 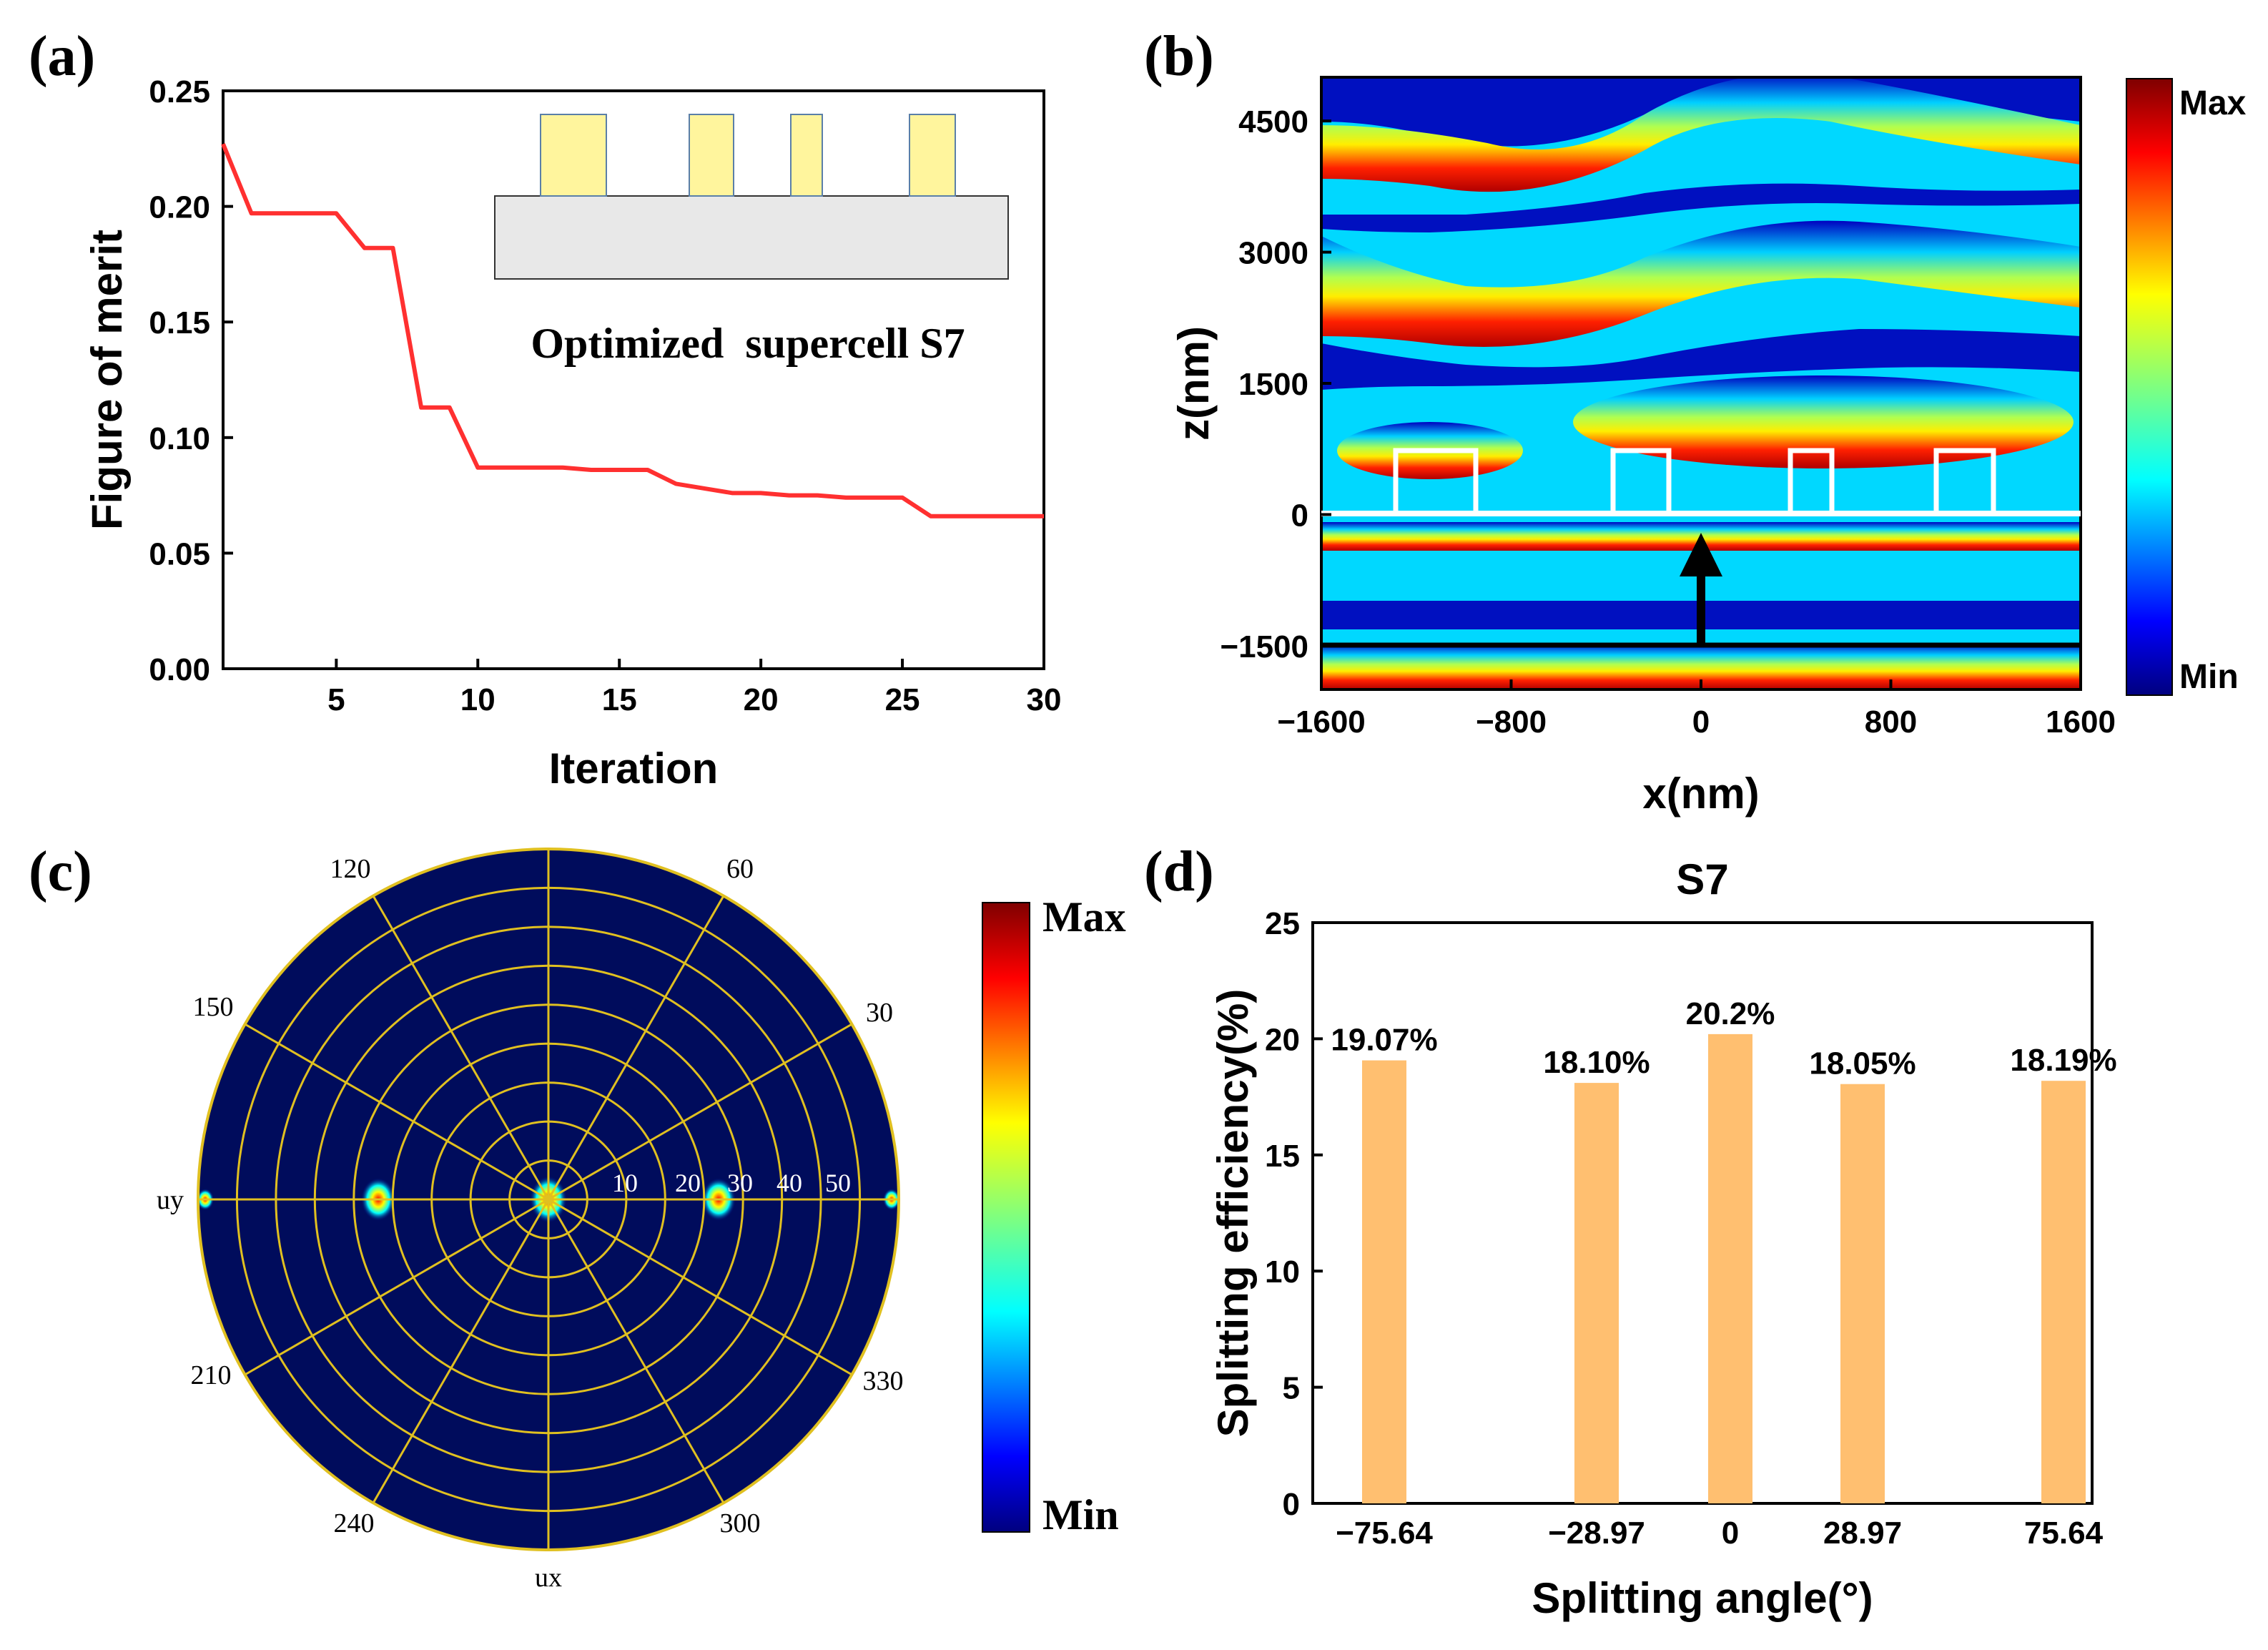 I want to click on panel-a-xlabel: Iteration, so click(x=634, y=768).